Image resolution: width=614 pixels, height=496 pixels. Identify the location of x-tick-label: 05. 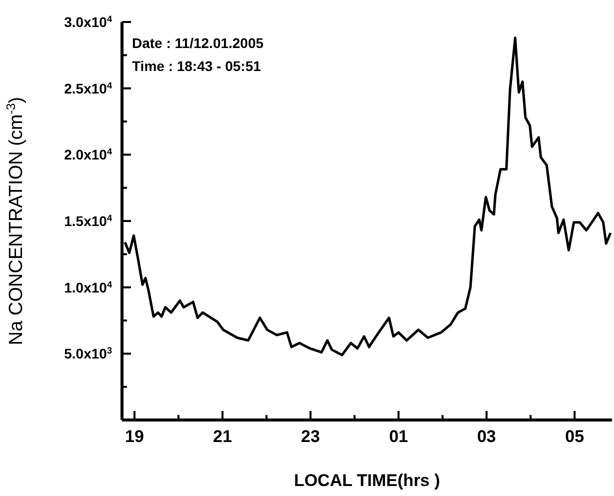
(574, 436).